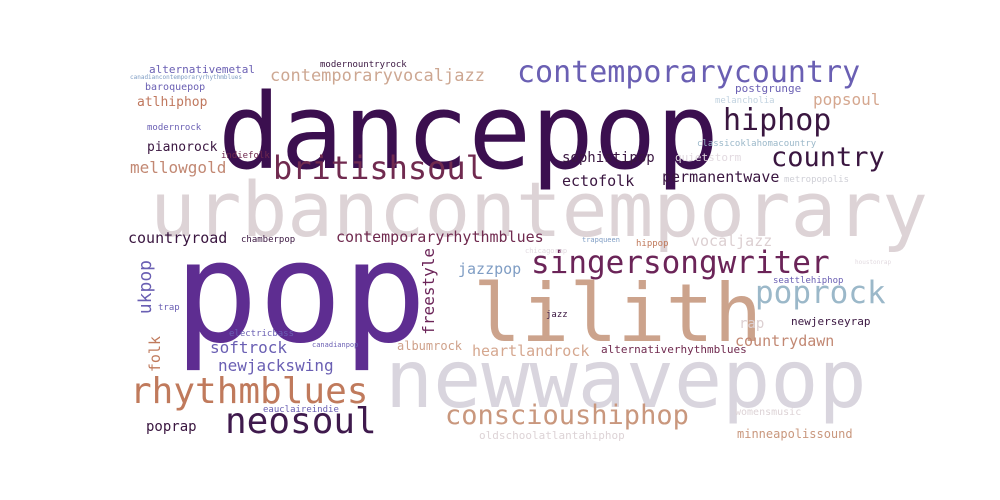 The width and height of the screenshot is (1000, 500). What do you see at coordinates (768, 88) in the screenshot?
I see `word-postgrunge: postgrunge` at bounding box center [768, 88].